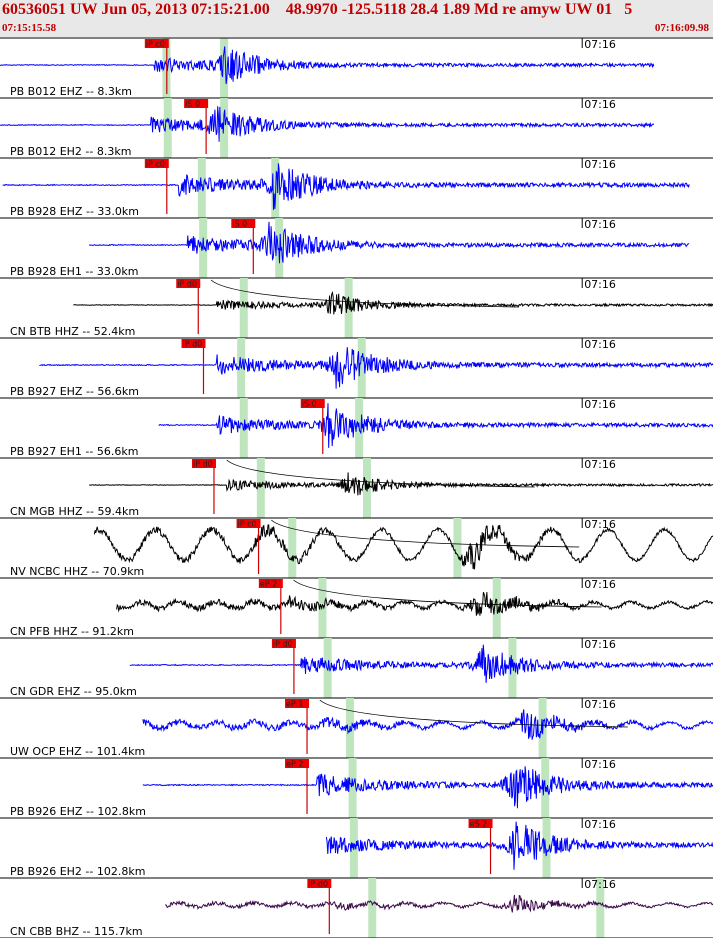 Image resolution: width=713 pixels, height=938 pixels. I want to click on trace-panel-9: 07:16 iP c0 NV NCBC HHZ -- 70.9km, so click(356, 548).